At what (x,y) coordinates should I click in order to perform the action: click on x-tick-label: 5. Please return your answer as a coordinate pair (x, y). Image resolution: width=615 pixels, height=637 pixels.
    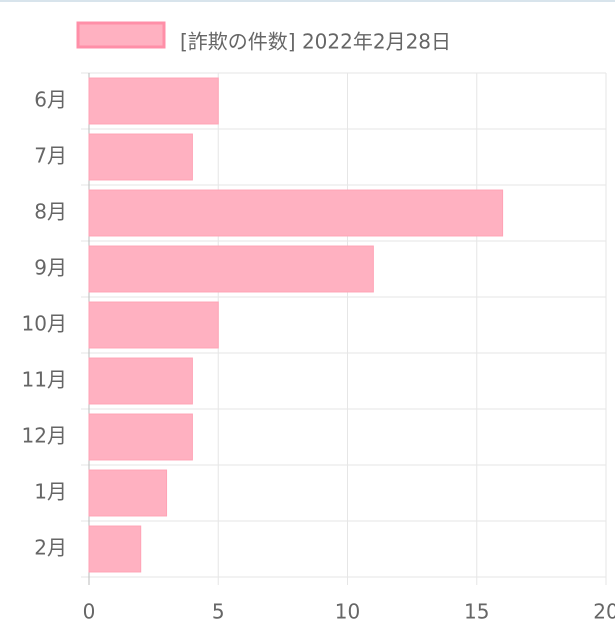
    Looking at the image, I should click on (218, 612).